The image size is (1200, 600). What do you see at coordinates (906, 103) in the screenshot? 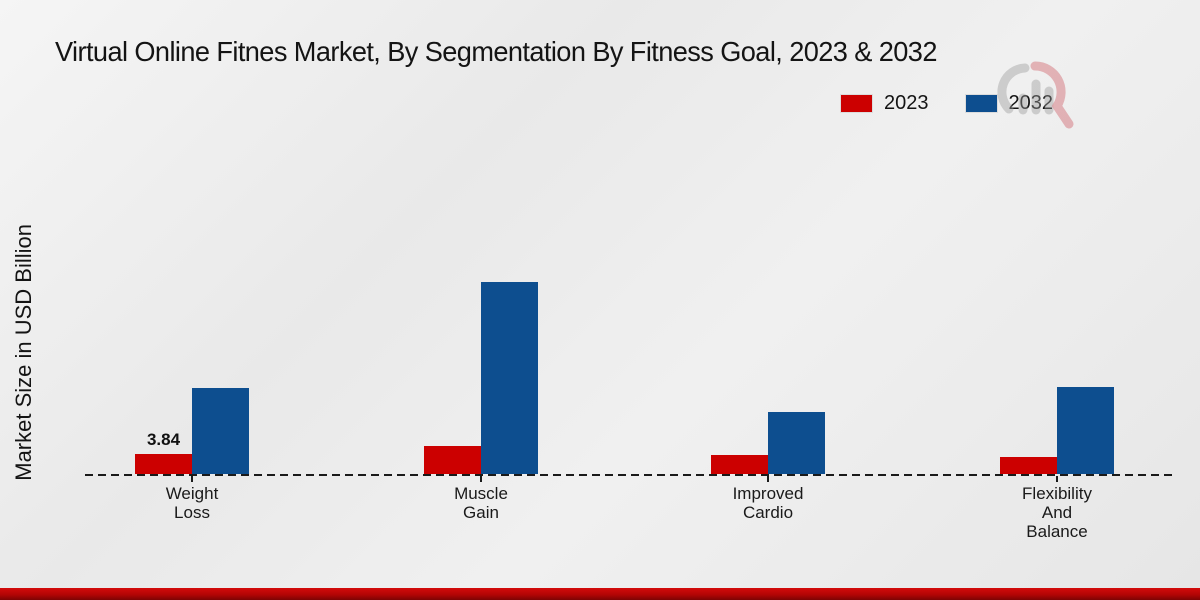
I see `legend-label: 2023` at bounding box center [906, 103].